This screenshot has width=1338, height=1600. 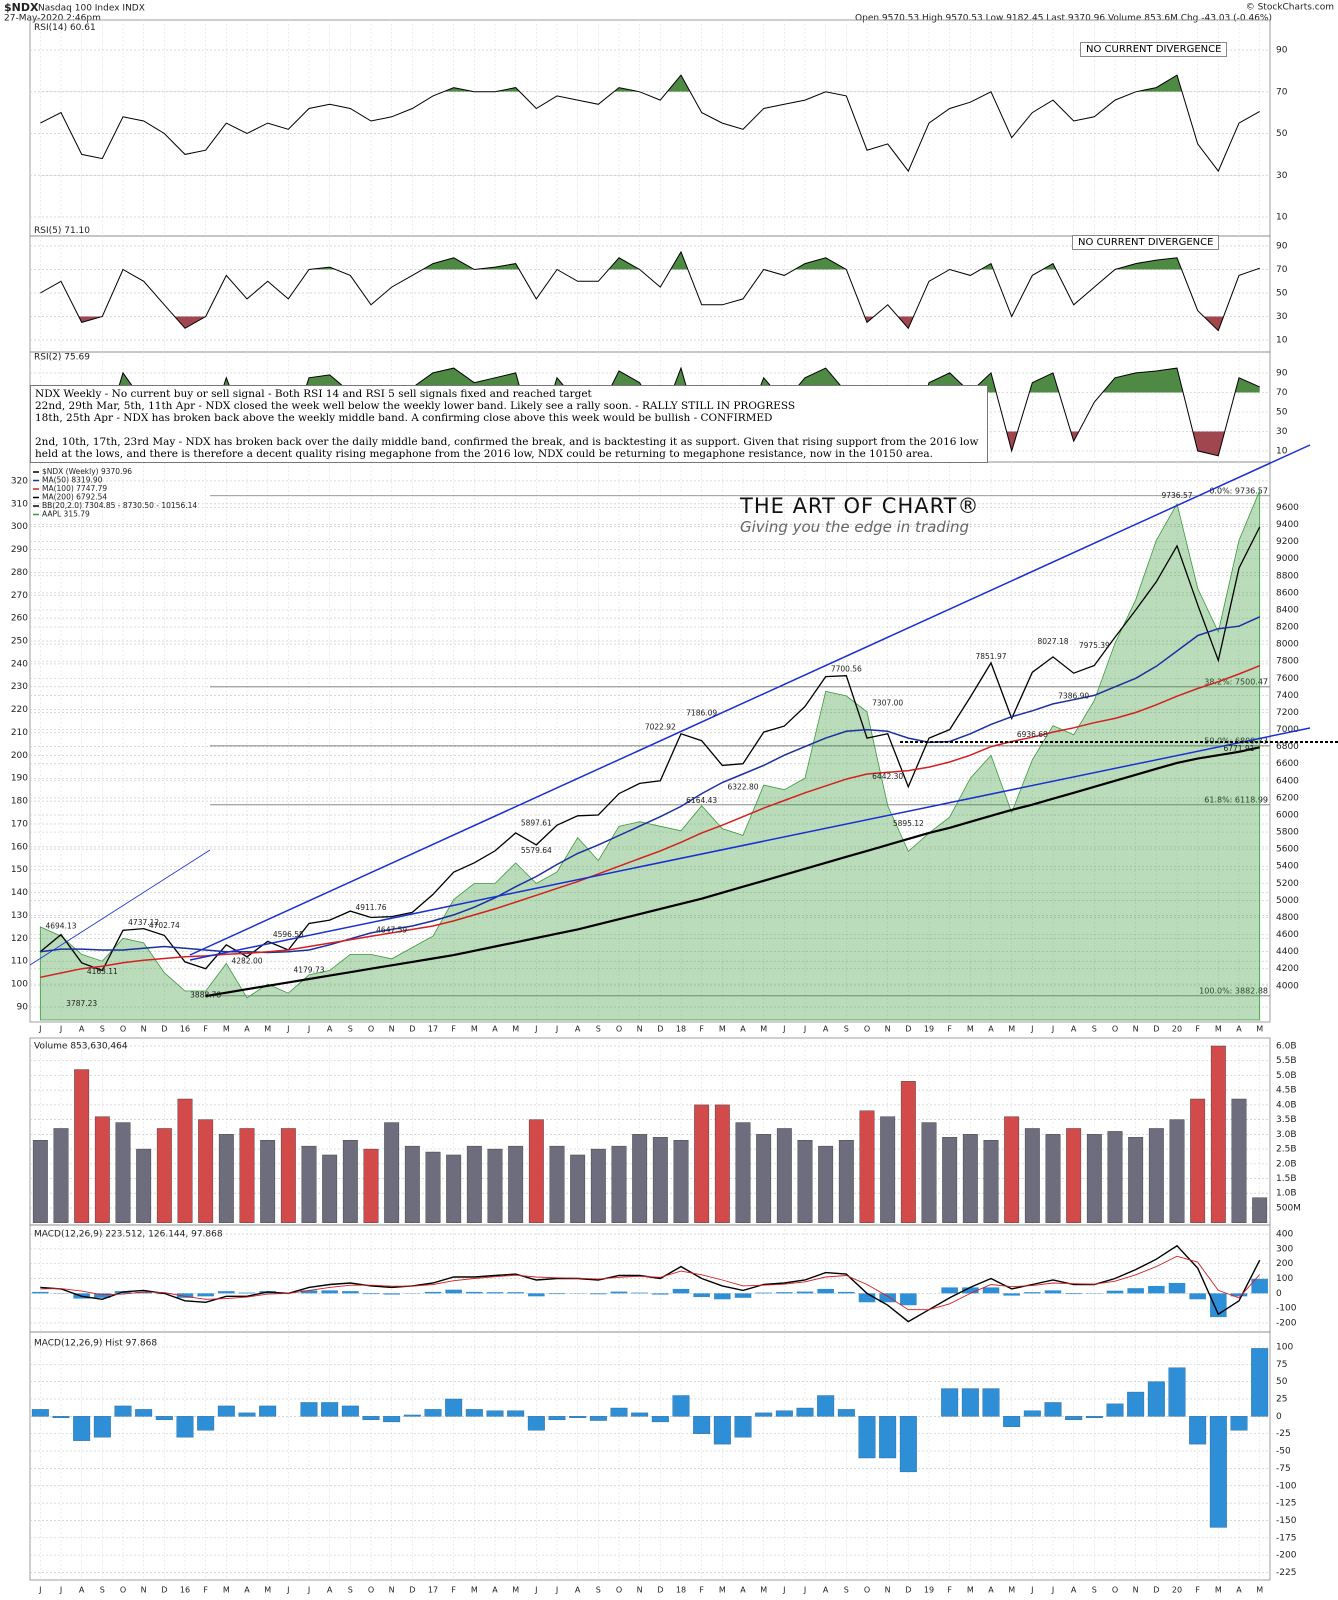 What do you see at coordinates (1286, 1061) in the screenshot?
I see `y-tick-label: 5.5B` at bounding box center [1286, 1061].